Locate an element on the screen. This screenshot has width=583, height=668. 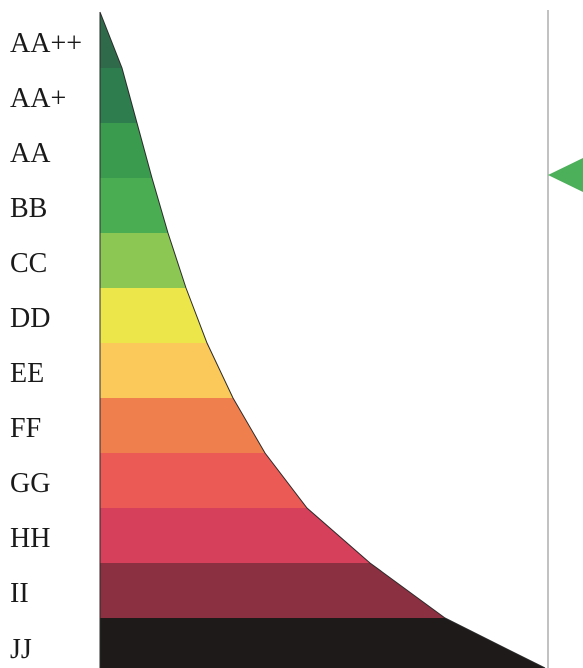
rating-labels: AA++ AA+ AA BB CC DD EE FF GG HH II JJ is located at coordinates (46, 346).